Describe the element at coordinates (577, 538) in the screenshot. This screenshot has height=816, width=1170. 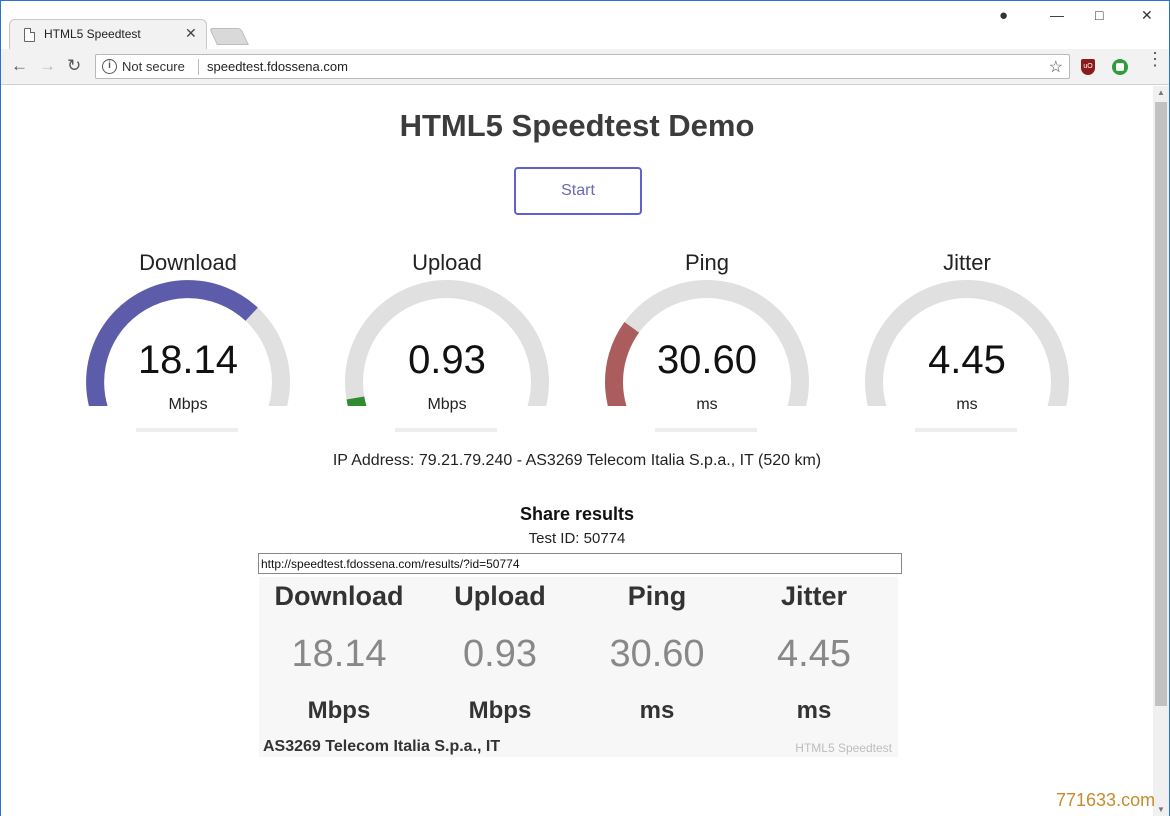
I see `test-id: Test ID: 50774` at that location.